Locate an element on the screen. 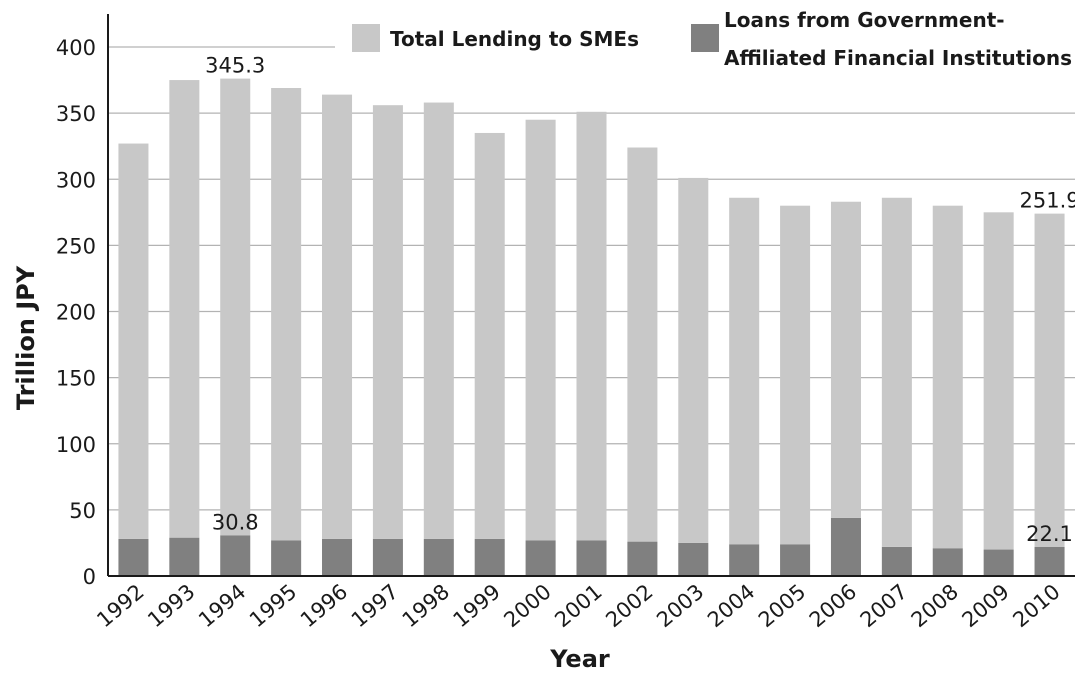  x-tick-label: 2002 is located at coordinates (629, 605).